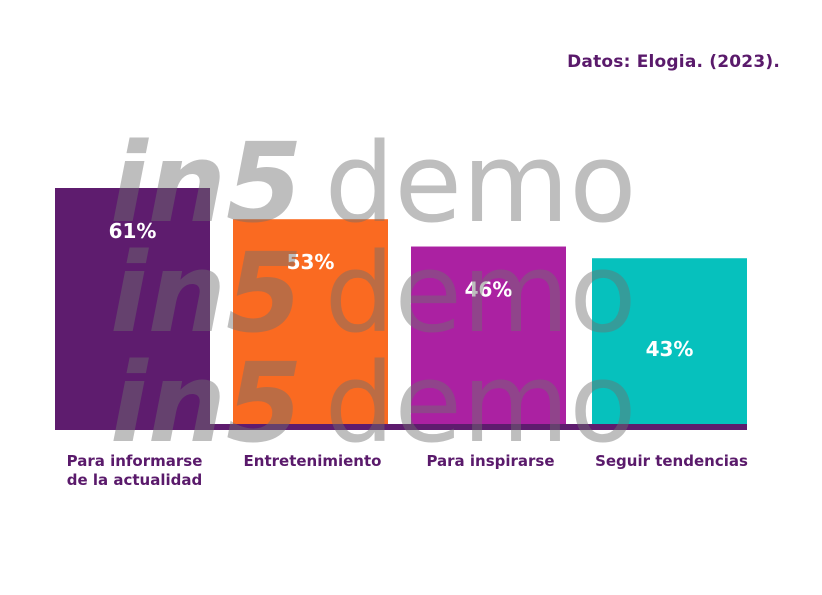  Describe the element at coordinates (670, 349) in the screenshot. I see `value-label-4: 43%` at that location.